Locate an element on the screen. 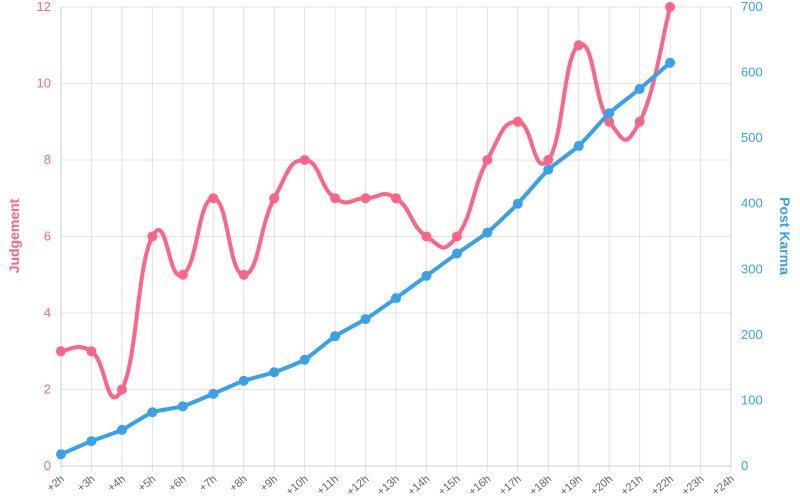 The width and height of the screenshot is (800, 500). y-axis-right-label: Post Karma is located at coordinates (785, 236).